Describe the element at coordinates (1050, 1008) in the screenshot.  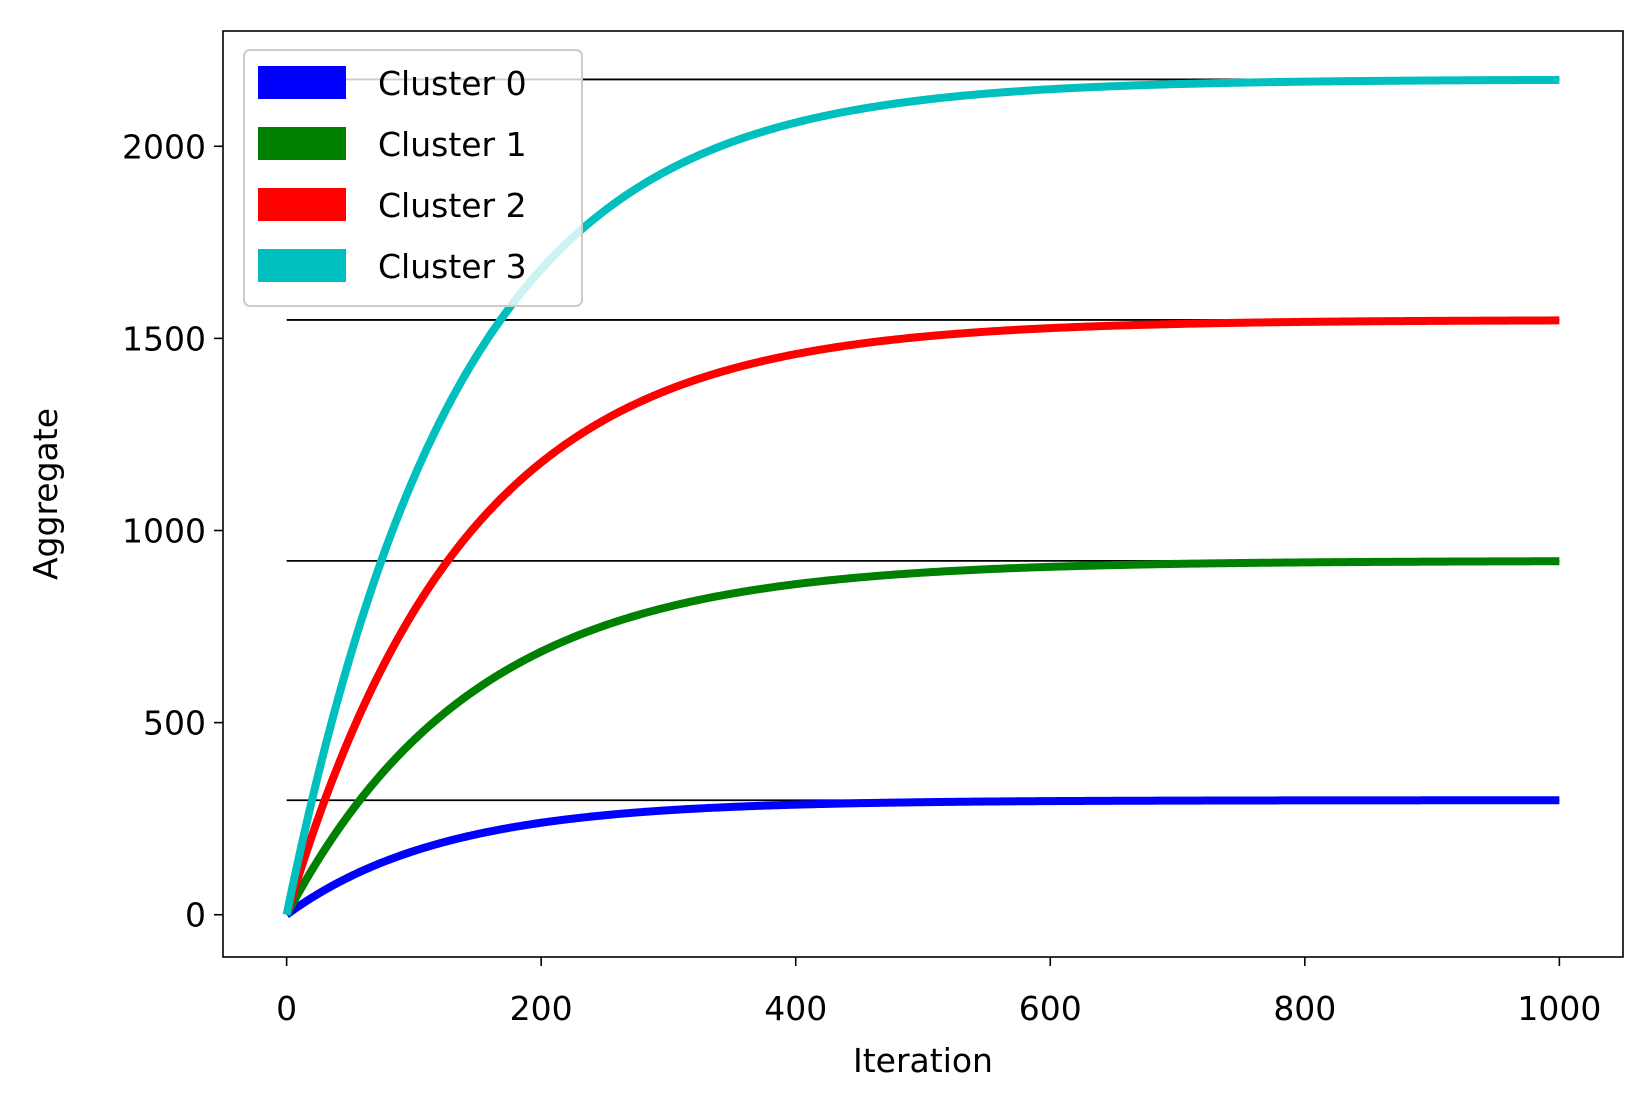
I see `x-tick-label: 600` at that location.